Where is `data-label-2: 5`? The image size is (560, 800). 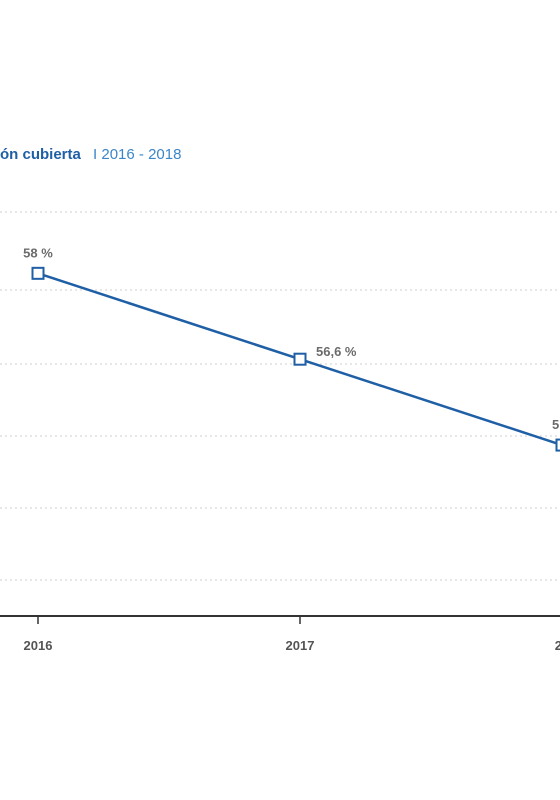 data-label-2: 5 is located at coordinates (555, 424).